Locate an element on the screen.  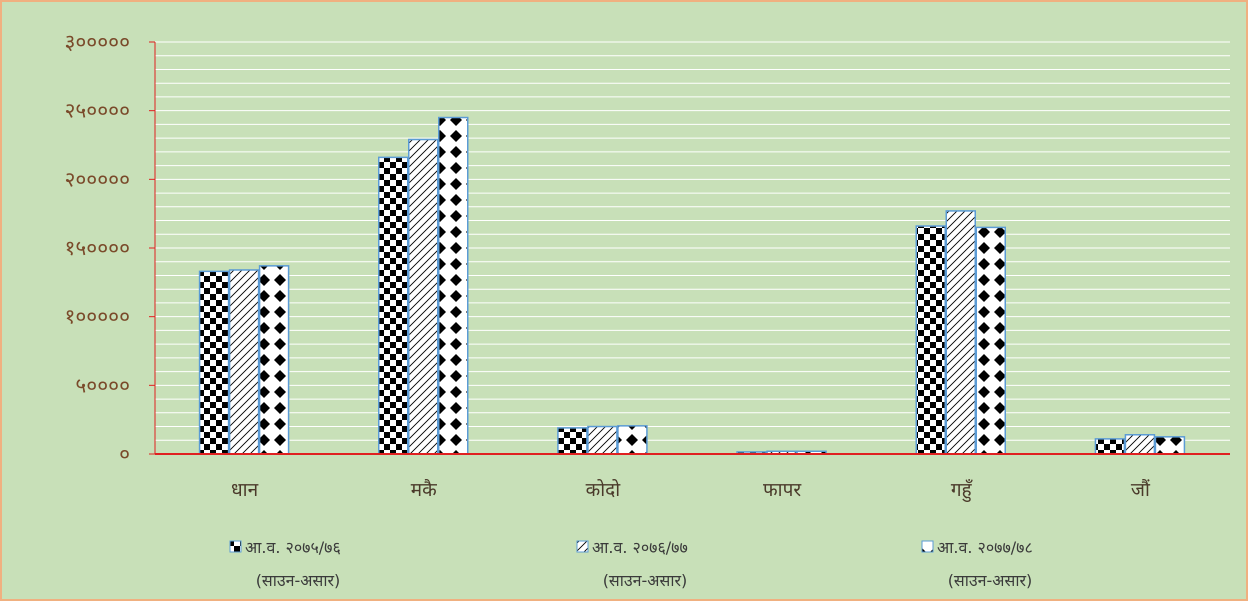
x-tick-label: धान is located at coordinates (245, 490).